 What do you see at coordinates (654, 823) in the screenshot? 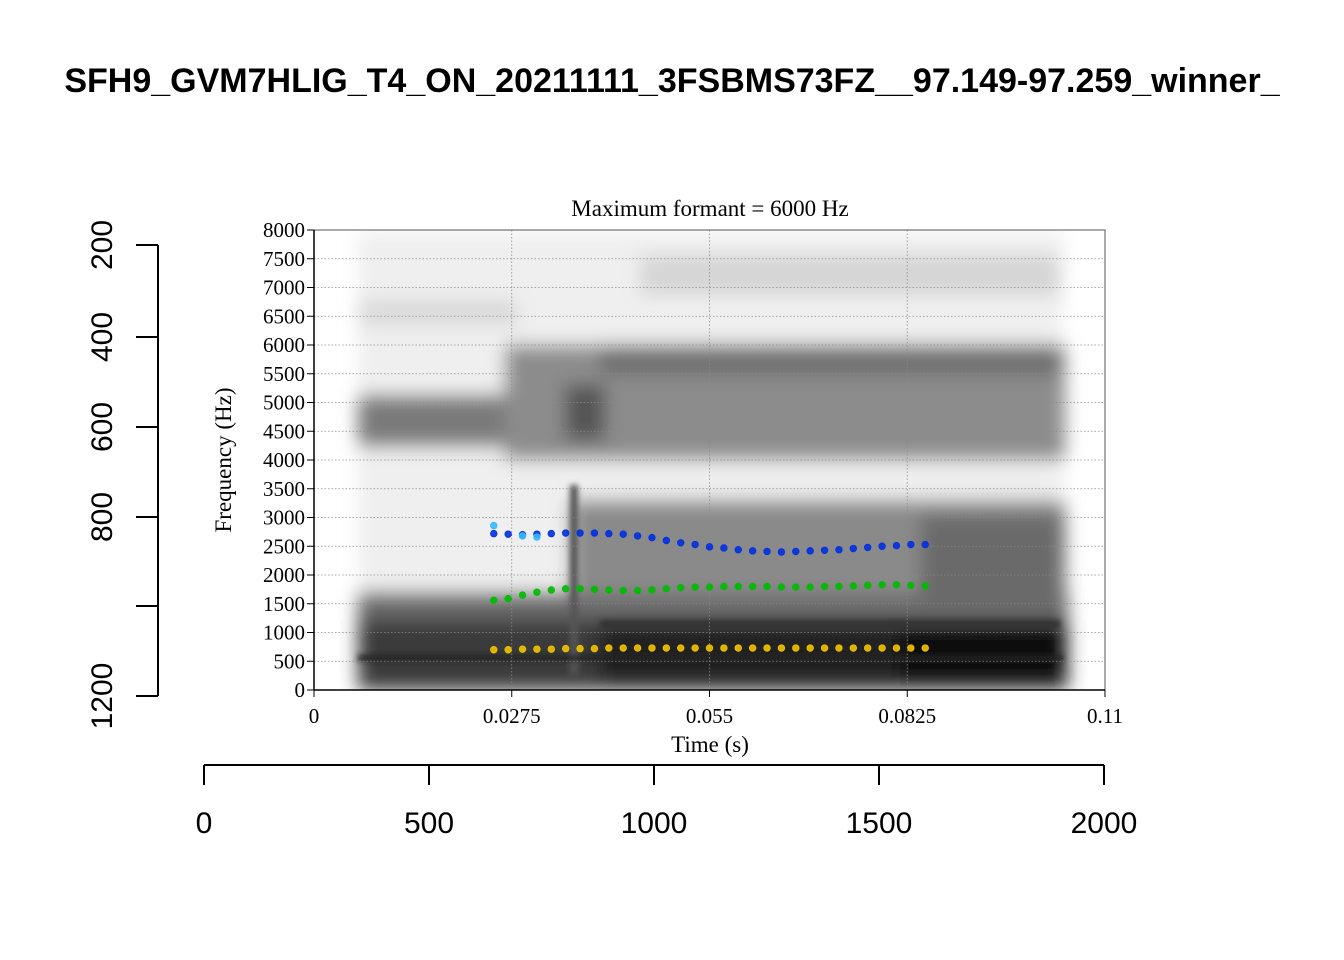
I see `outer-bottom-tick-label: 1000` at bounding box center [654, 823].